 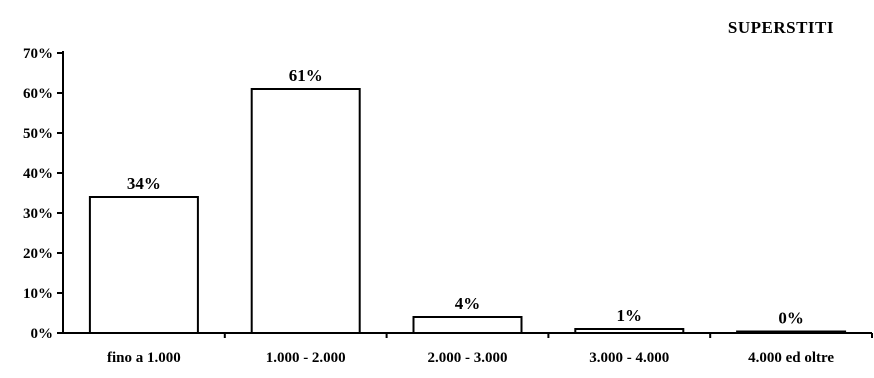 I want to click on y-tick-label: 60%, so click(x=38, y=94).